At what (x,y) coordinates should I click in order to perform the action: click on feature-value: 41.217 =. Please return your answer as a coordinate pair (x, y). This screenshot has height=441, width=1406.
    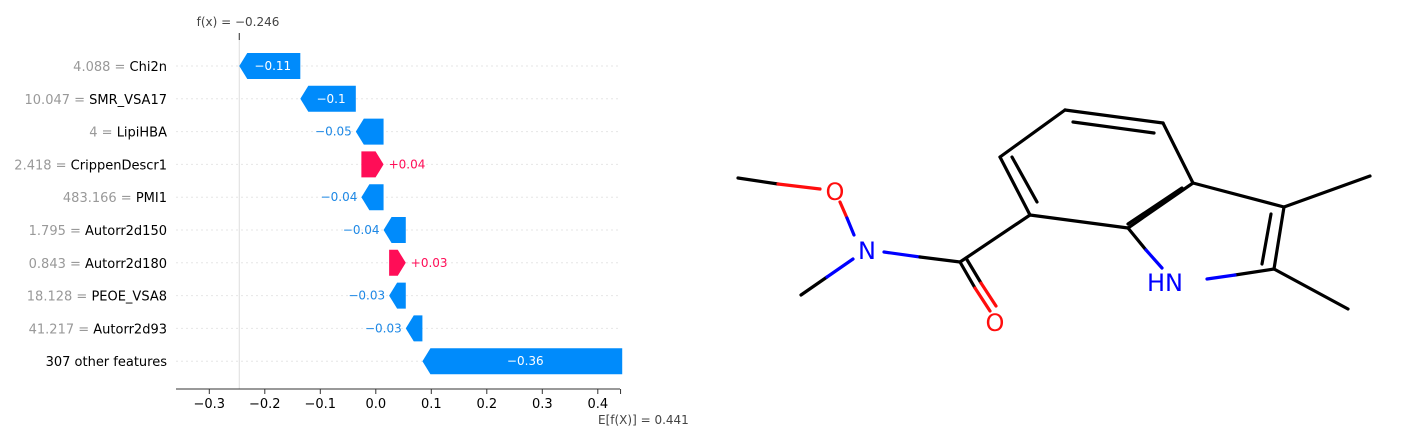
    Looking at the image, I should click on (61, 329).